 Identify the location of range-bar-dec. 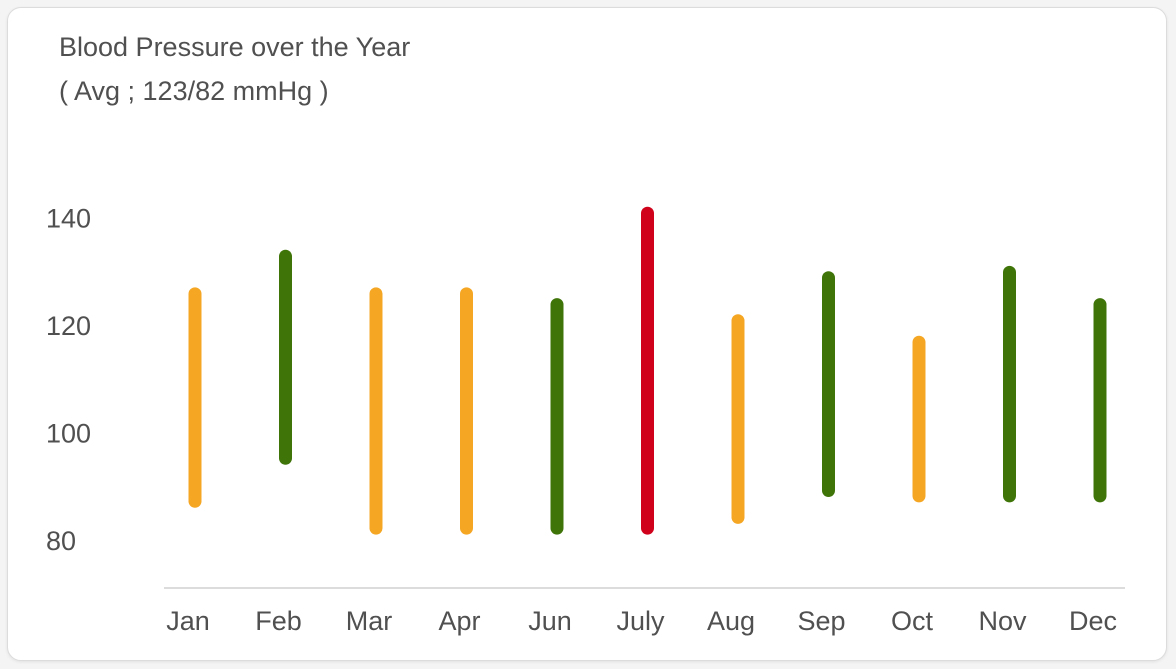
(1100, 400).